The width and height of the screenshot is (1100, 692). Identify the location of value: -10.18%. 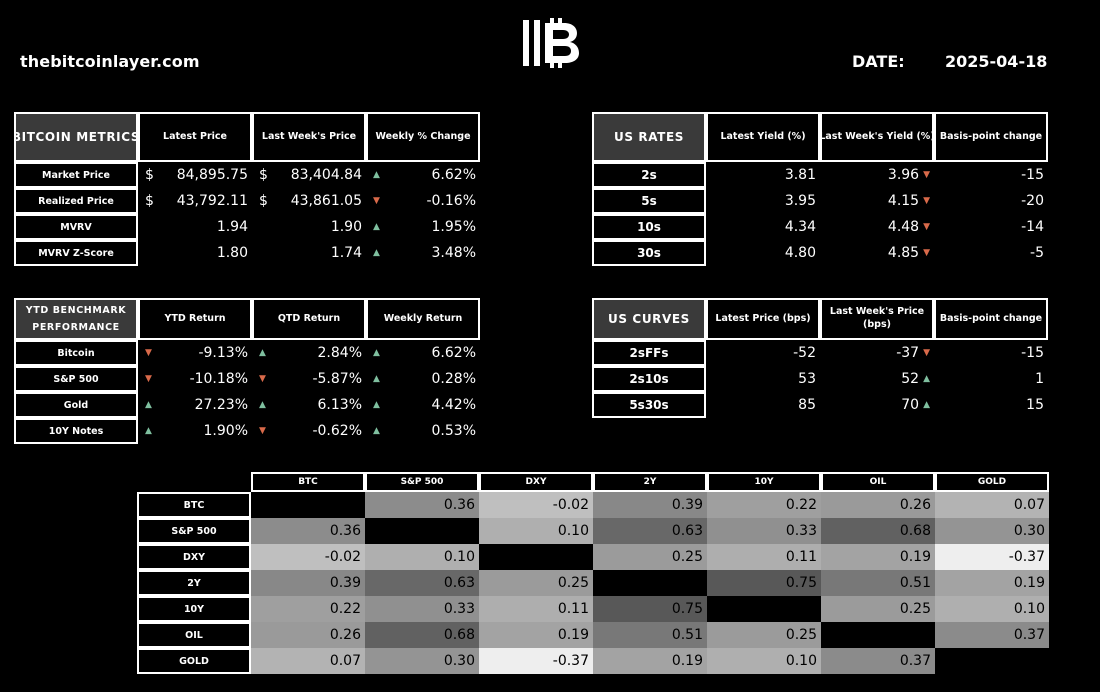
(218, 379).